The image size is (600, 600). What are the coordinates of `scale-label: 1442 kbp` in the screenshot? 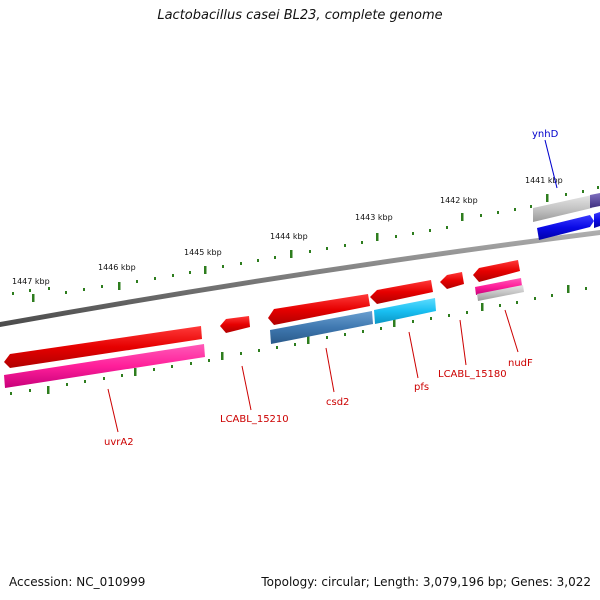 It's located at (459, 200).